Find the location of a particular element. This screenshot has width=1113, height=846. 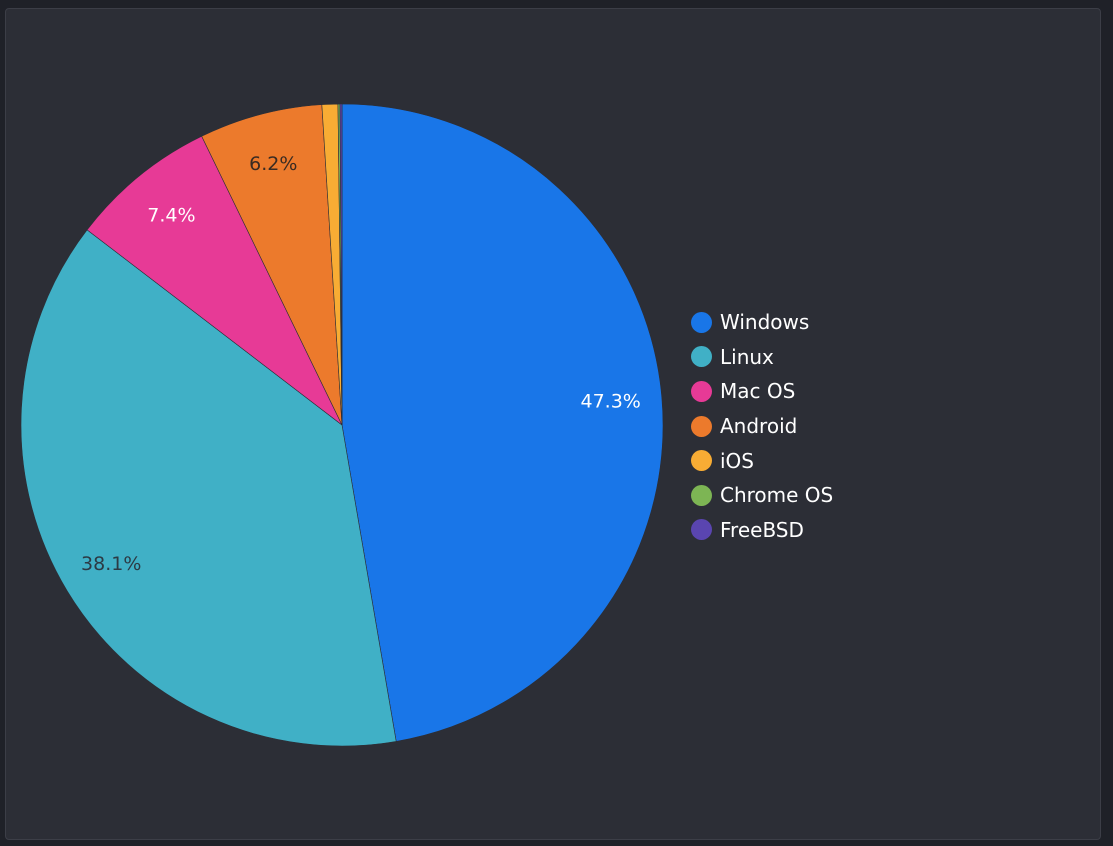

slice-label-windows: 47.3% is located at coordinates (610, 402).